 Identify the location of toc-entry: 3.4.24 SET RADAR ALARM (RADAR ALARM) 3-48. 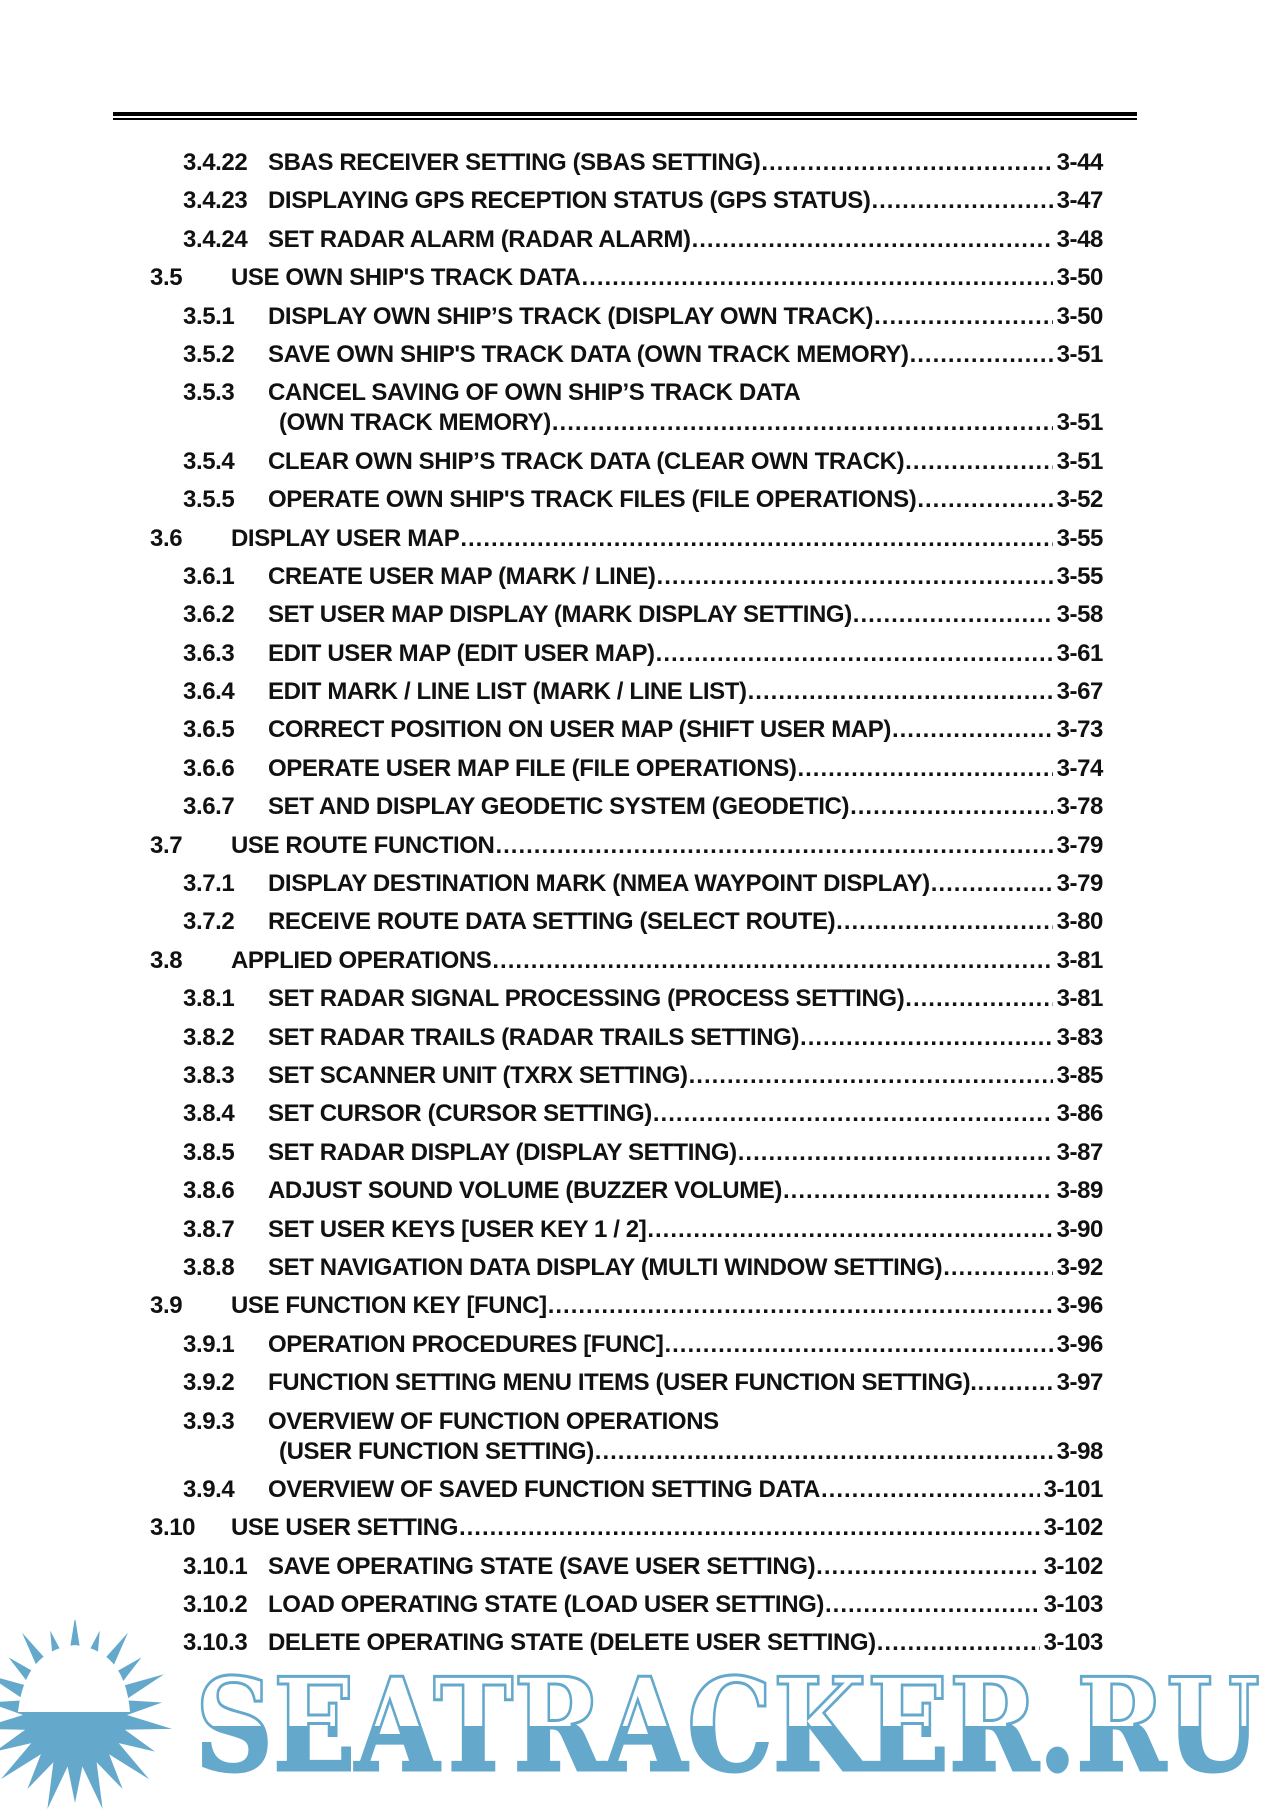
(639, 241).